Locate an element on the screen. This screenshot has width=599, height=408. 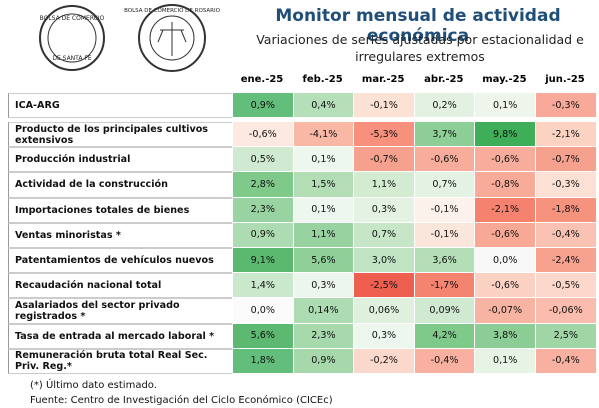
value-cell: 0,09% is located at coordinates (444, 311).